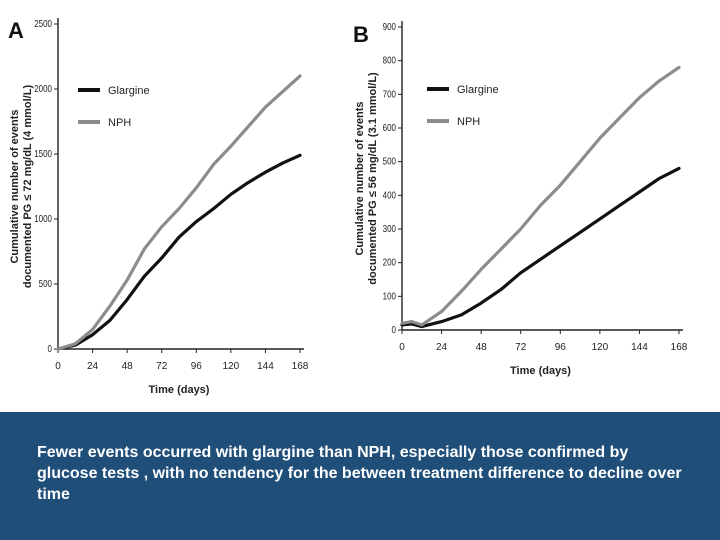  Describe the element at coordinates (389, 93) in the screenshot. I see `y-tick-label: 700` at that location.